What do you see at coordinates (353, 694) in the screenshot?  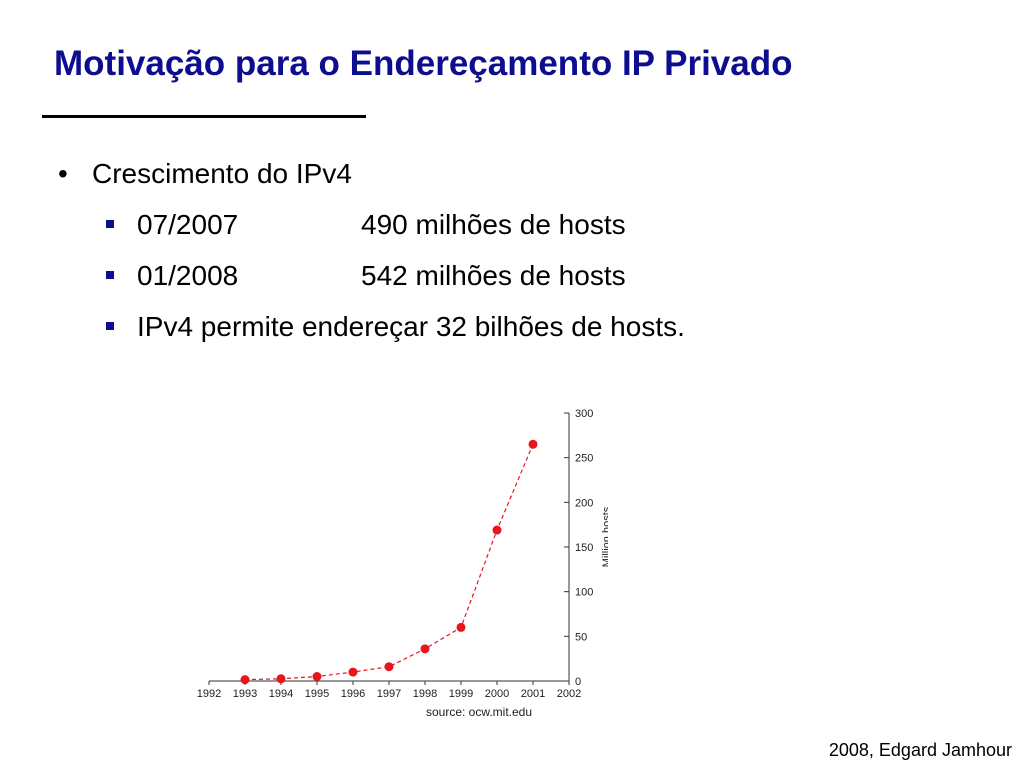 I see `x-tick-label: 1996` at bounding box center [353, 694].